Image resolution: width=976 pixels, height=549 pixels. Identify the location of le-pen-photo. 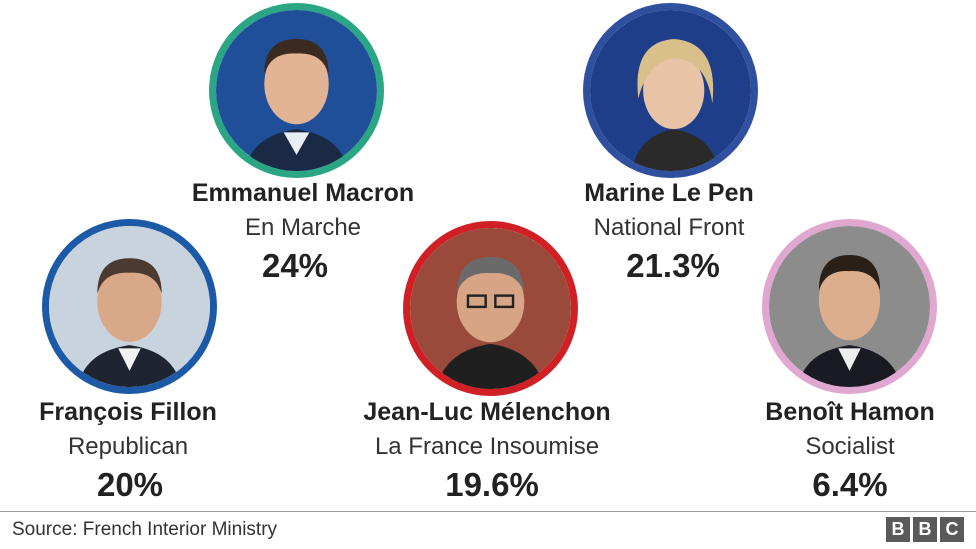
(670, 90).